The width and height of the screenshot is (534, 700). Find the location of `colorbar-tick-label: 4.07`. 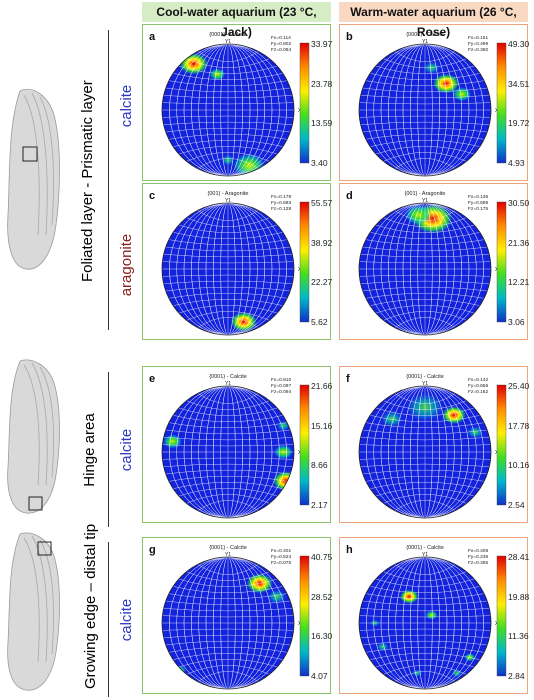

colorbar-tick-label: 4.07 is located at coordinates (319, 676).